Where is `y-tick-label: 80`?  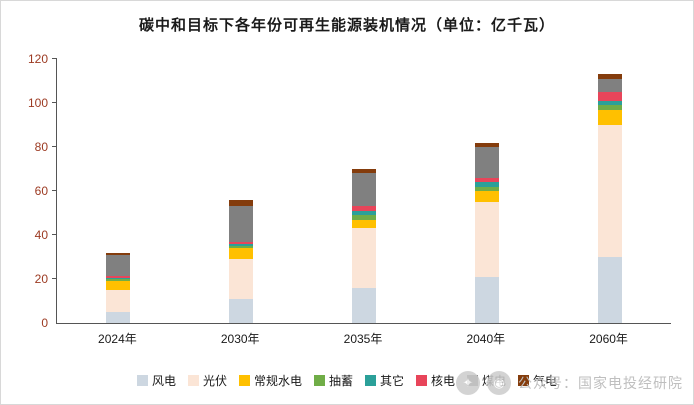
y-tick-label: 80 is located at coordinates (41, 147).